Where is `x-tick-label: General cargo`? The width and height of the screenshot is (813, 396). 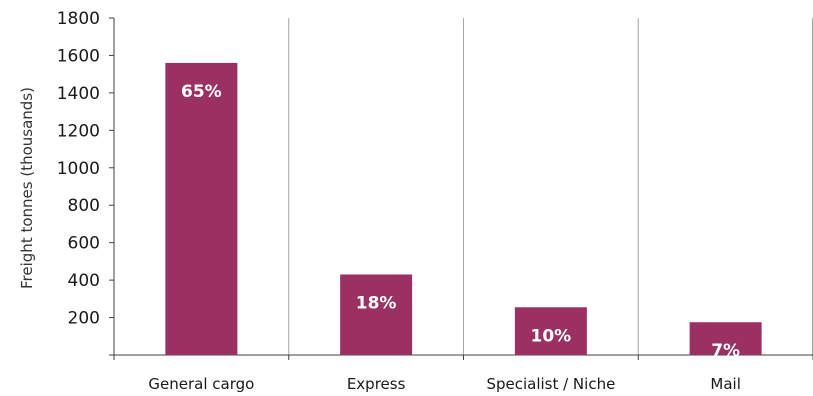 x-tick-label: General cargo is located at coordinates (201, 384).